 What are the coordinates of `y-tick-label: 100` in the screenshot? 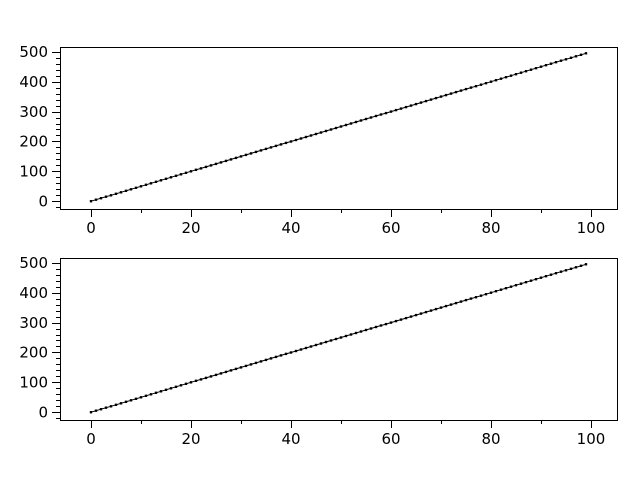 It's located at (33, 172).